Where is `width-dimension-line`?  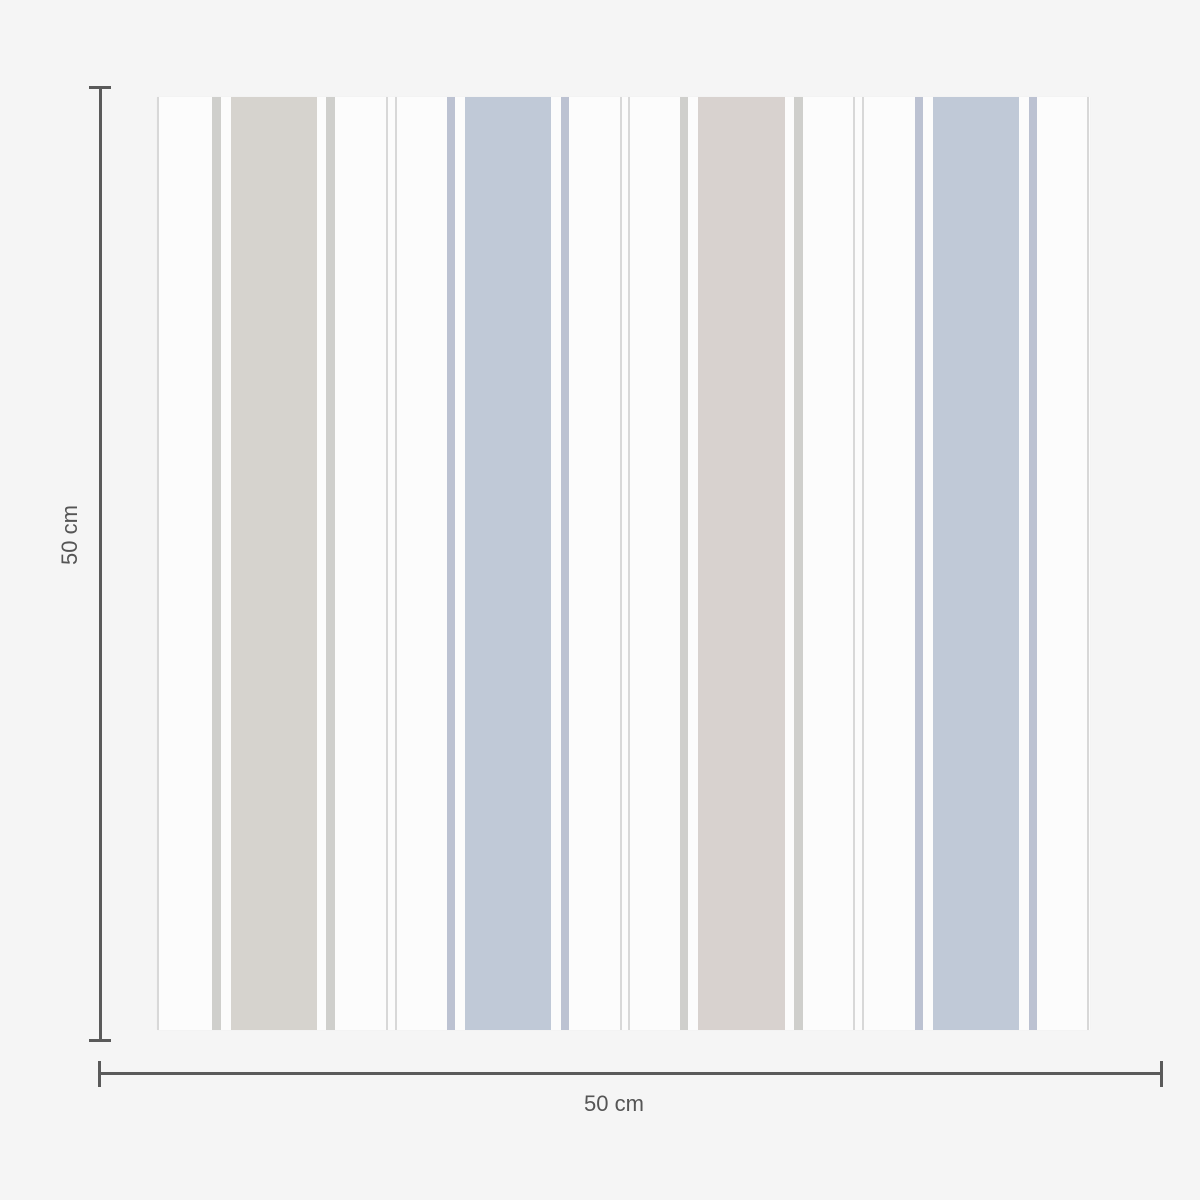
width-dimension-line is located at coordinates (631, 1073).